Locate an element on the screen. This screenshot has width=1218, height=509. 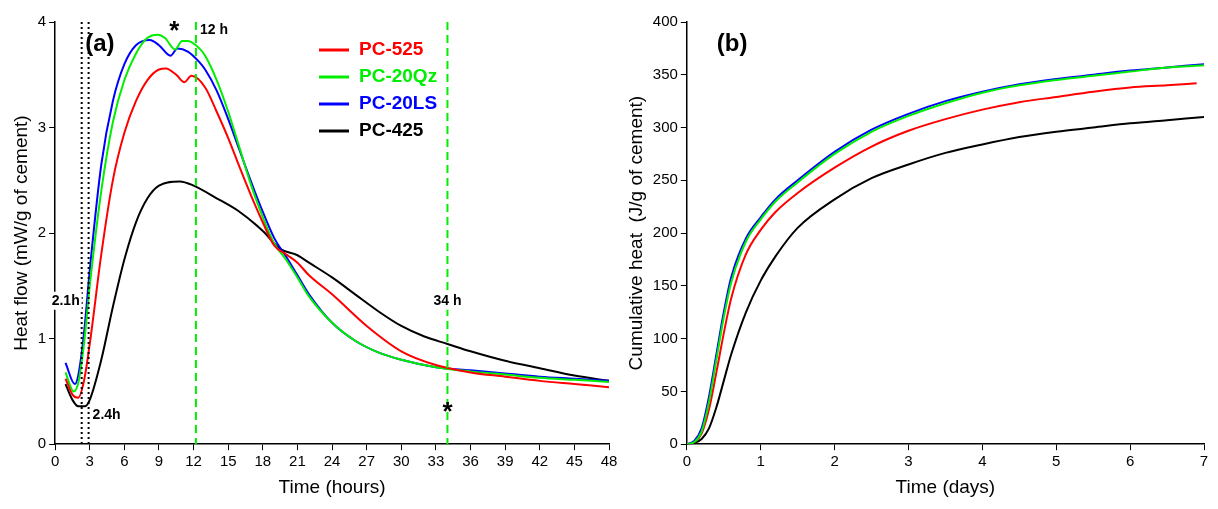
y-tick-label: 4 is located at coordinates (42, 21).